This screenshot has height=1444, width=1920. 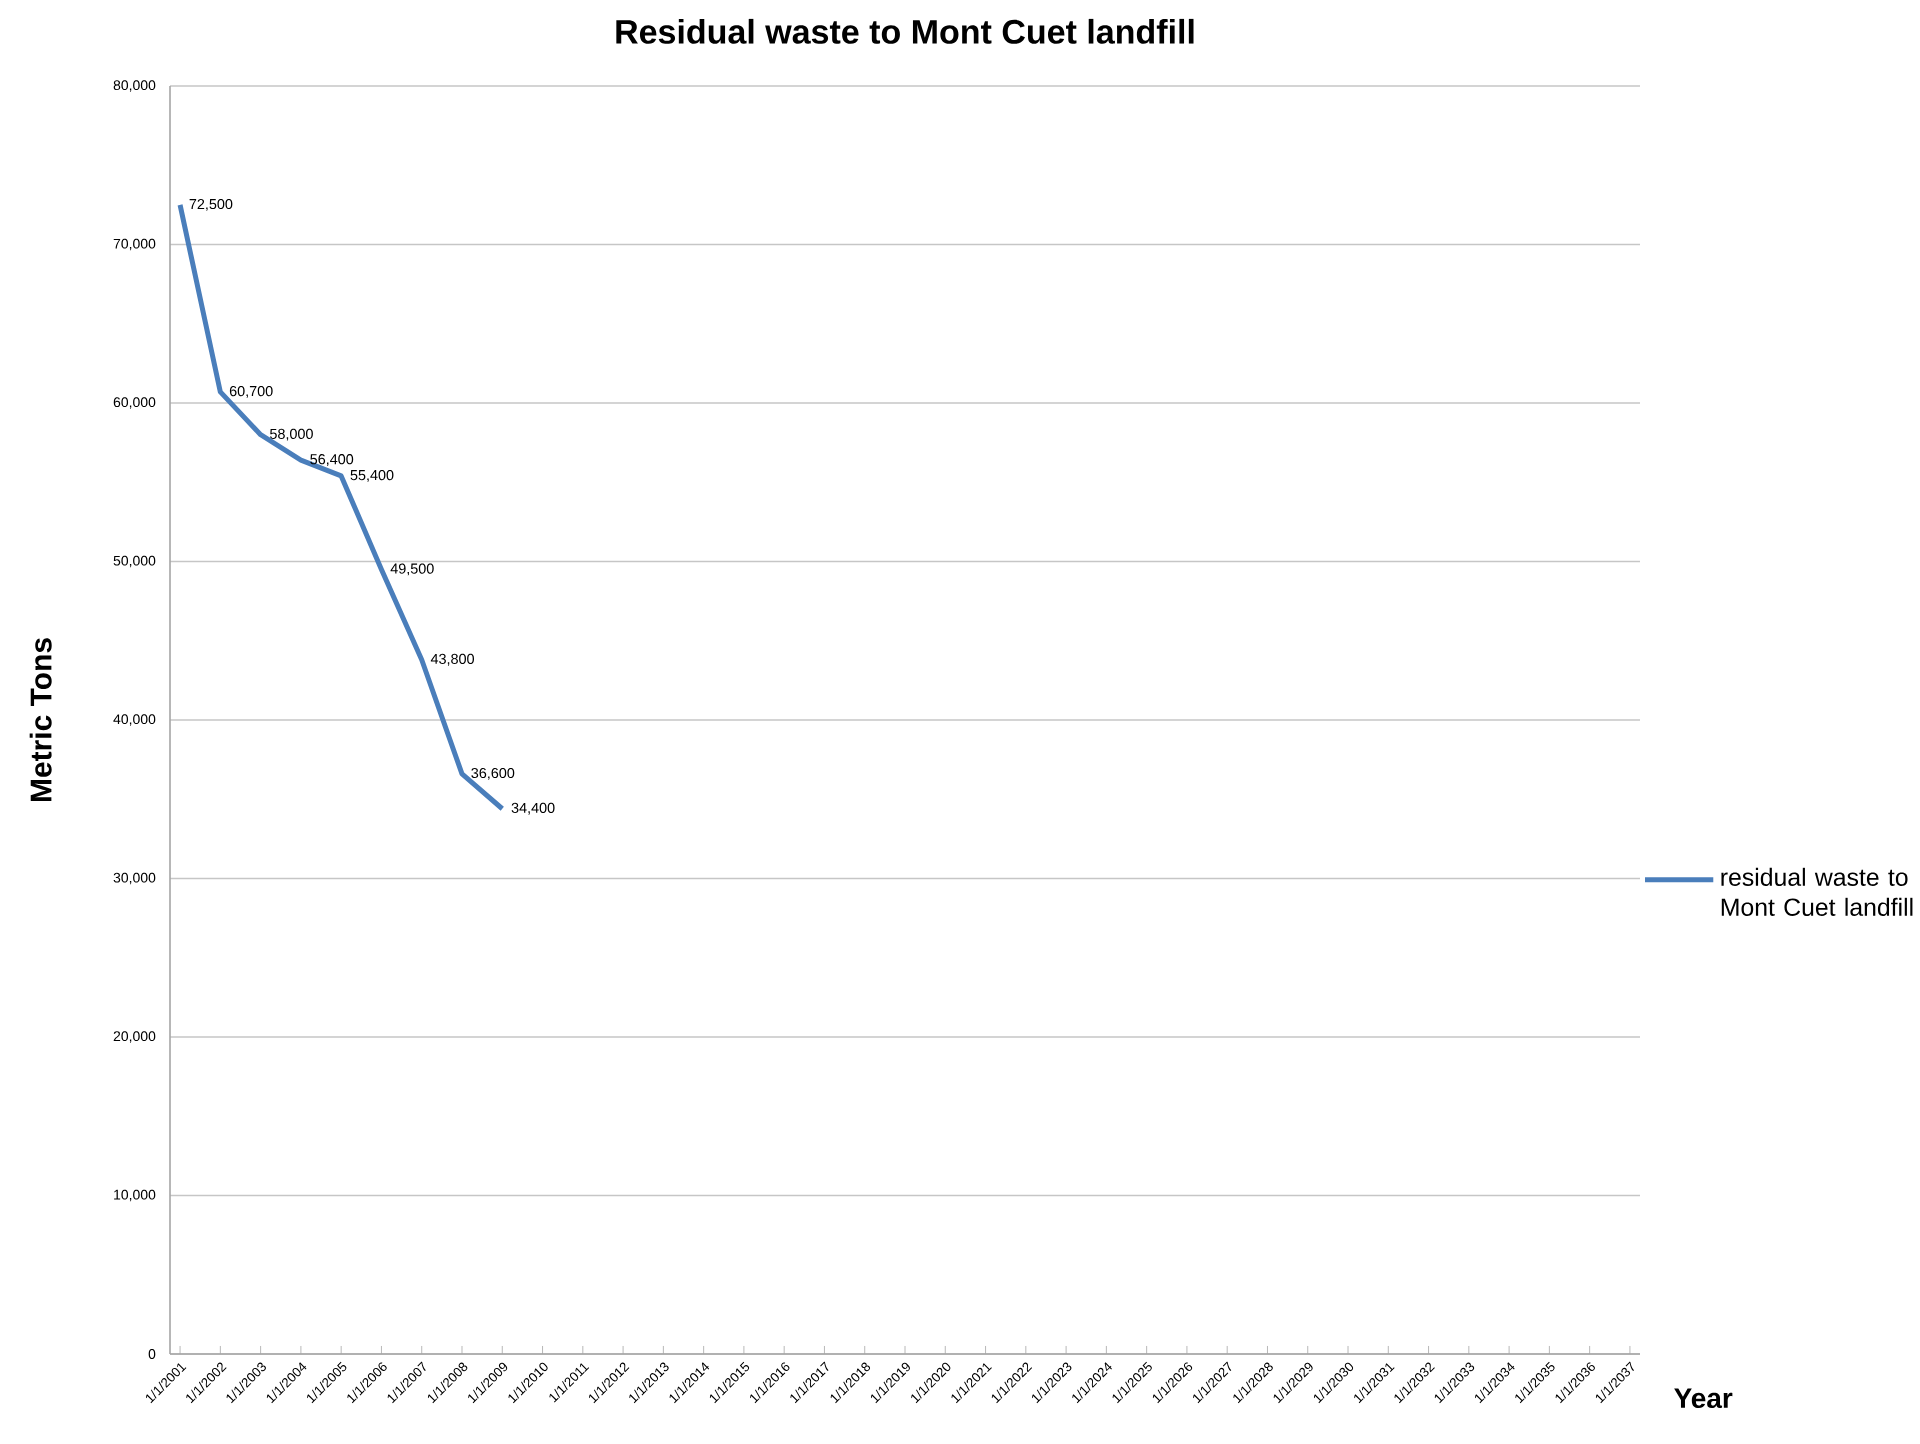 What do you see at coordinates (1817, 891) in the screenshot?
I see `legend-label: residual waste to Mont Cuet landfill` at bounding box center [1817, 891].